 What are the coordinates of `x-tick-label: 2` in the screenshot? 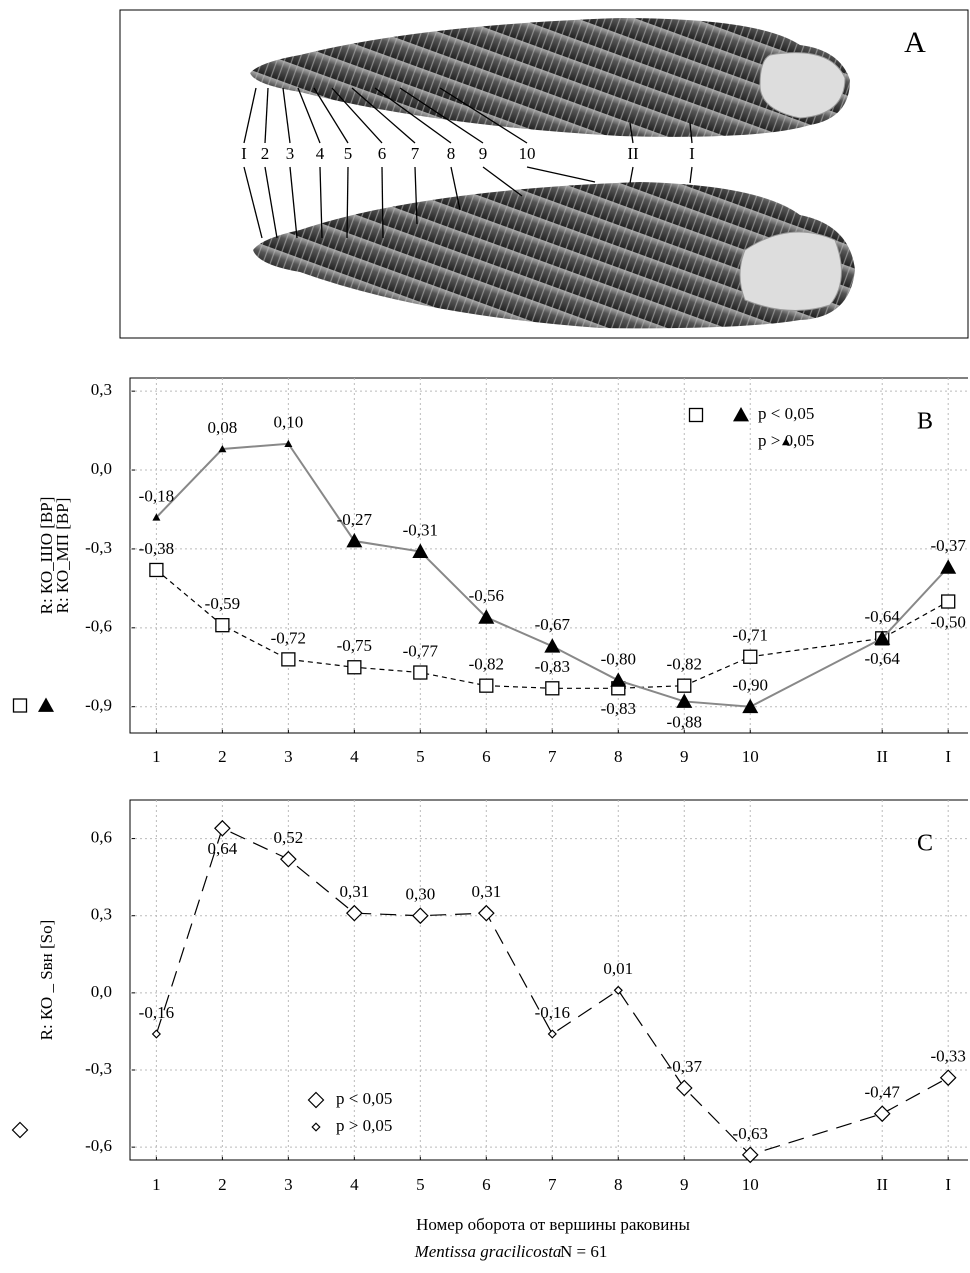 It's located at (222, 756).